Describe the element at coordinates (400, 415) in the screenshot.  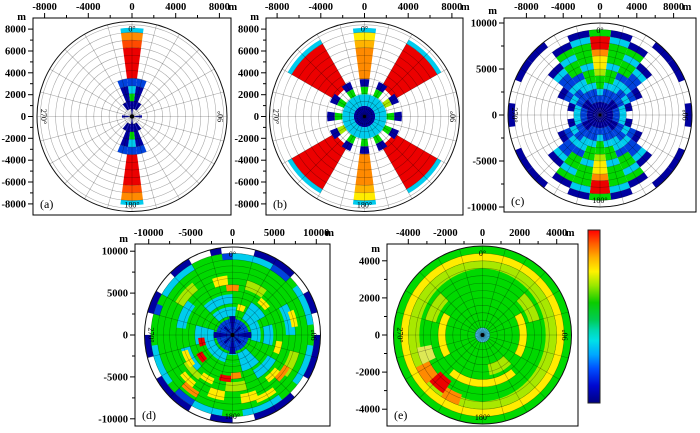
I see `panel-e-letter: (e)` at that location.